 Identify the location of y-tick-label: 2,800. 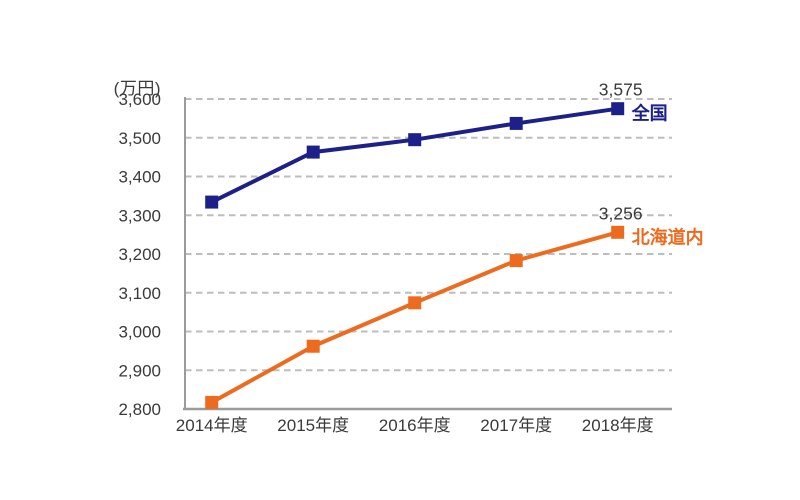
(139, 409).